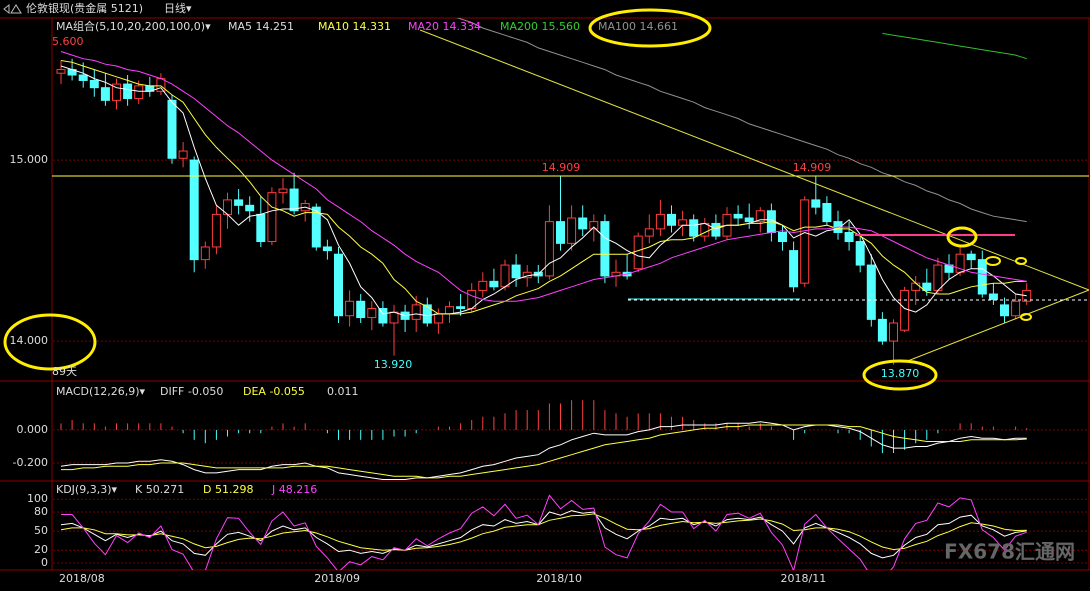 The height and width of the screenshot is (591, 1090). What do you see at coordinates (30, 462) in the screenshot?
I see `y-tick-label: -0.200` at bounding box center [30, 462].